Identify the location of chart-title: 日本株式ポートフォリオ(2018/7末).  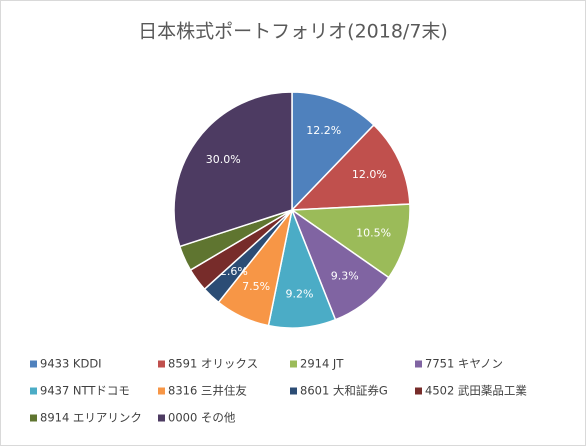
(293, 32).